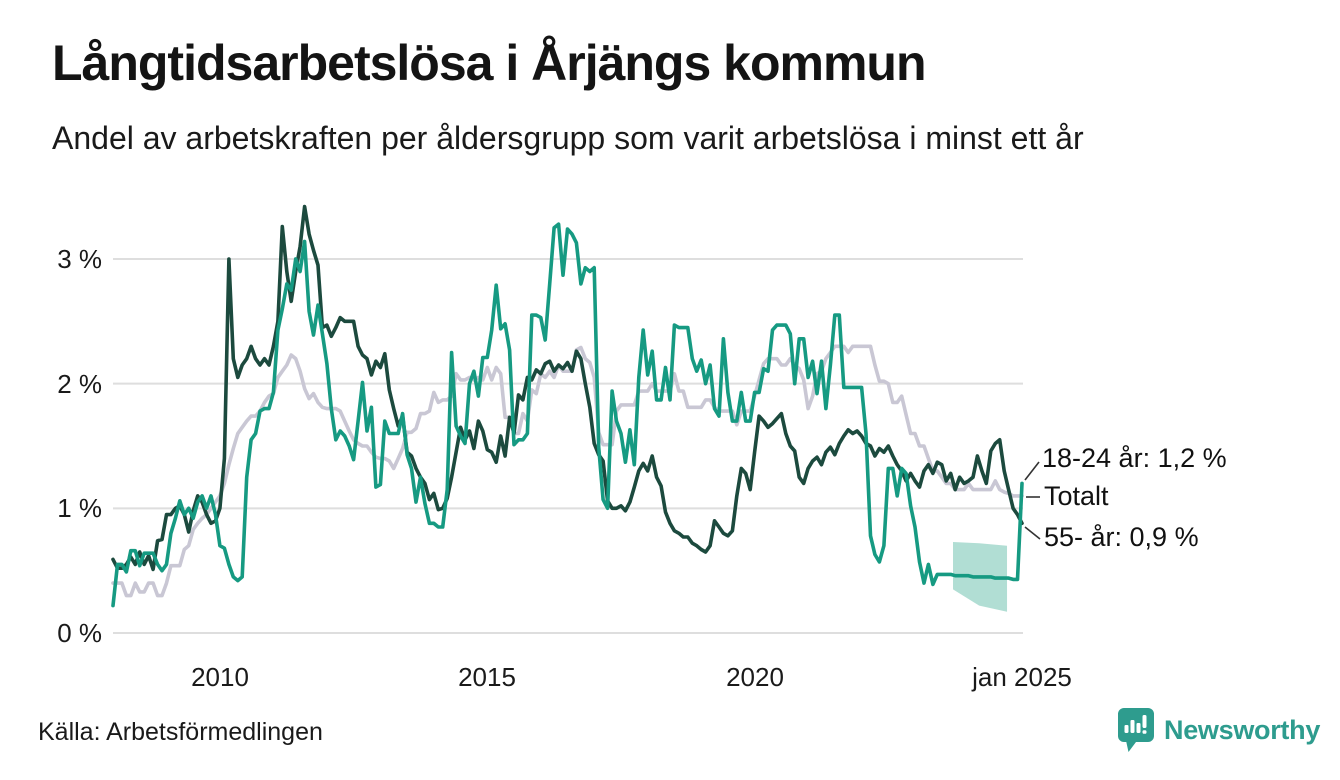 This screenshot has height=780, width=1340. I want to click on series-label-18-24: 18-24 år: 1,2 %, so click(1134, 458).